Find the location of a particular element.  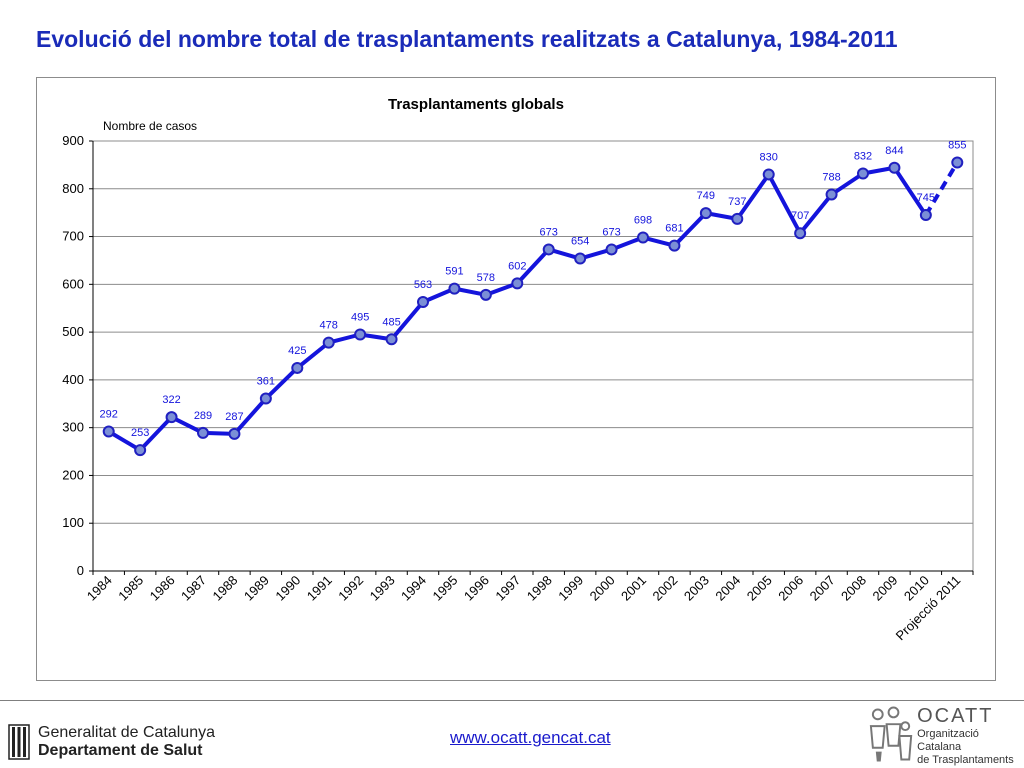

x-tick-label: 2002 is located at coordinates (664, 588).